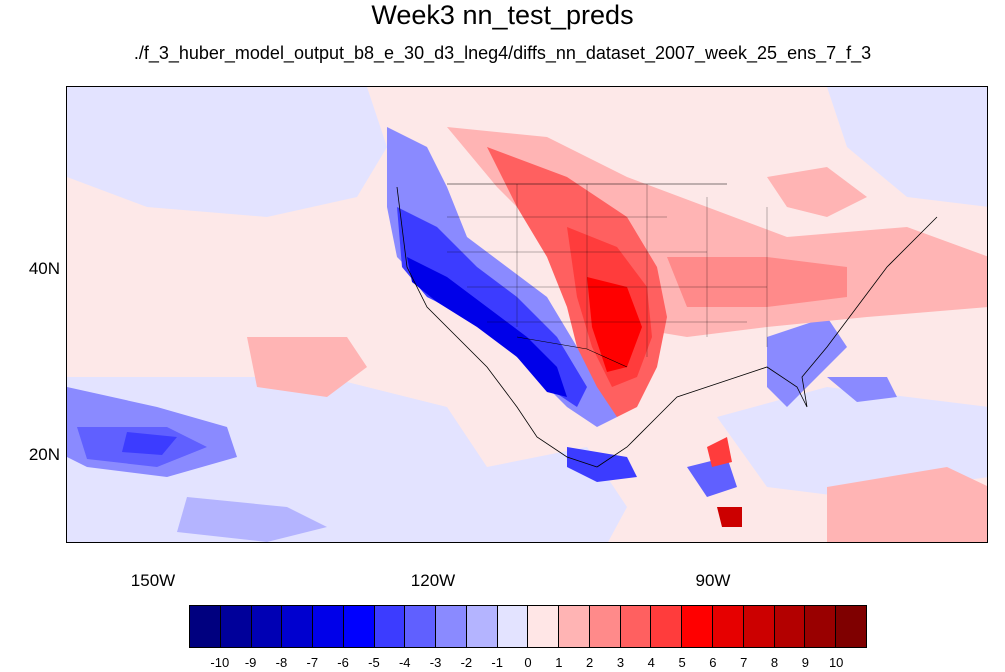 This screenshot has width=1005, height=672. I want to click on colorbar-label: 10, so click(836, 662).